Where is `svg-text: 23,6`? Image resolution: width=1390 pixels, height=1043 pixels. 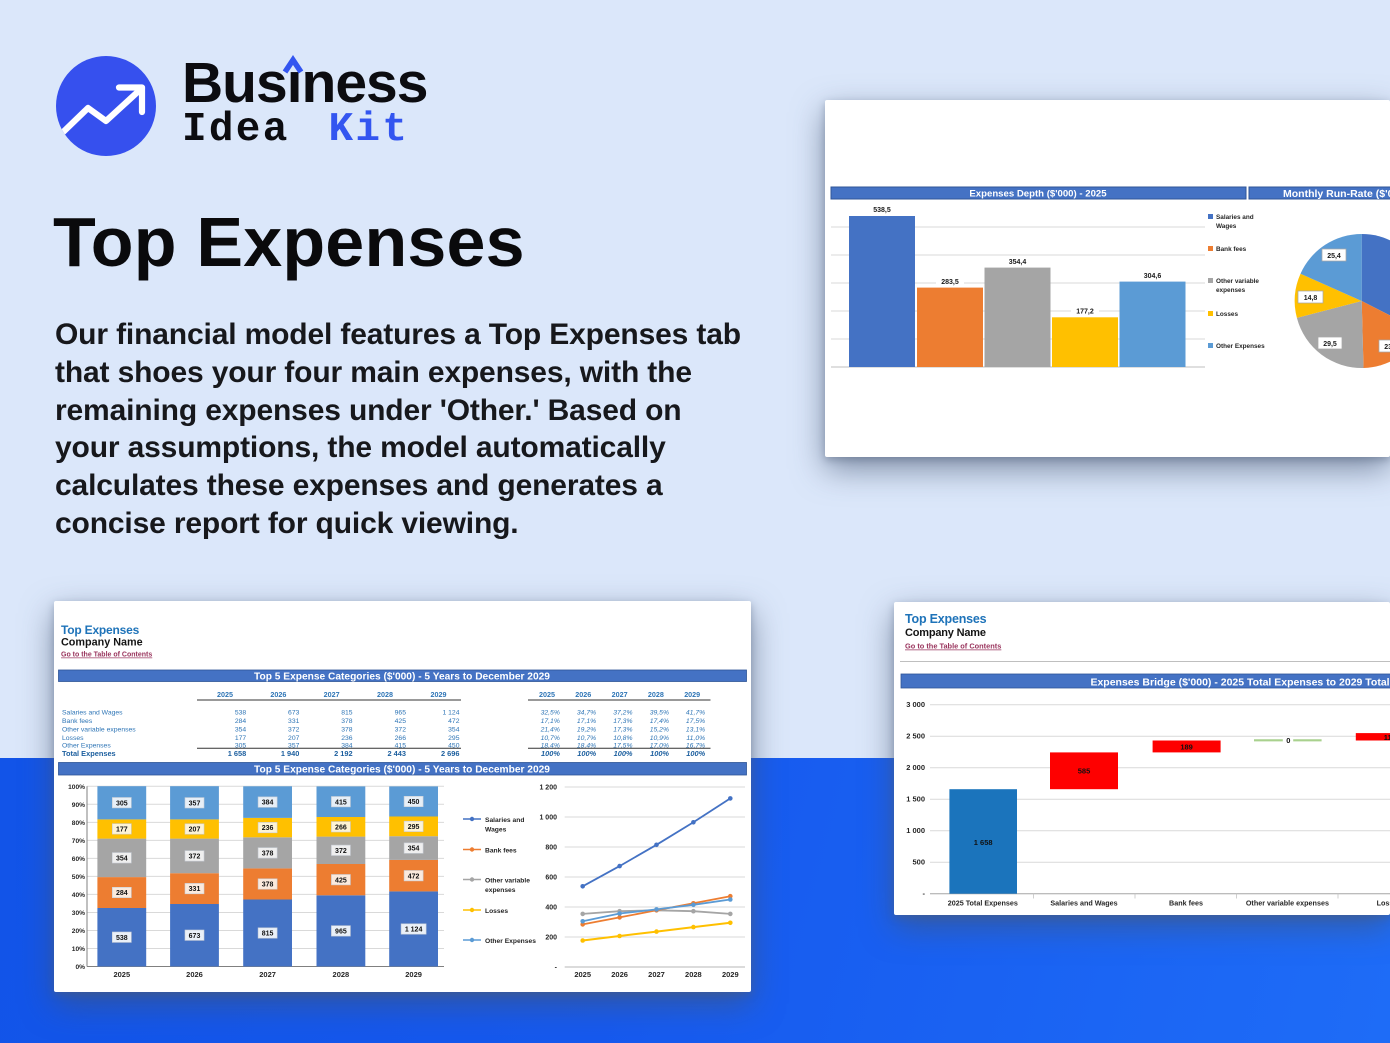
svg-text: 23,6 is located at coordinates (1387, 347).